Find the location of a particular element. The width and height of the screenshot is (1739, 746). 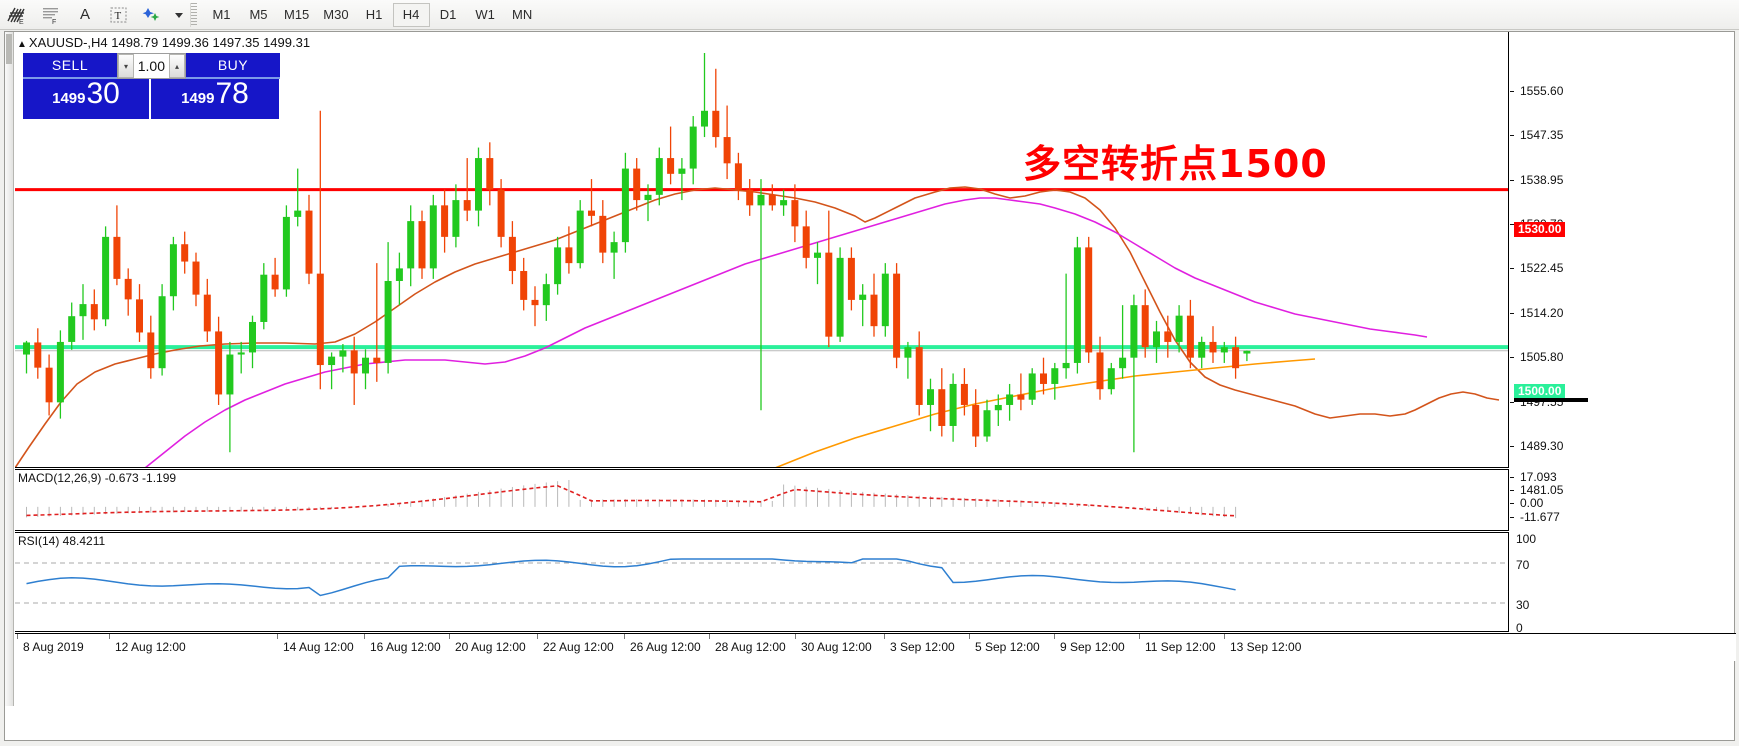

one-click-trading-panel: SELL ▾ 1.00 ▴ BUY 1499 30 1499 78 is located at coordinates (151, 86).